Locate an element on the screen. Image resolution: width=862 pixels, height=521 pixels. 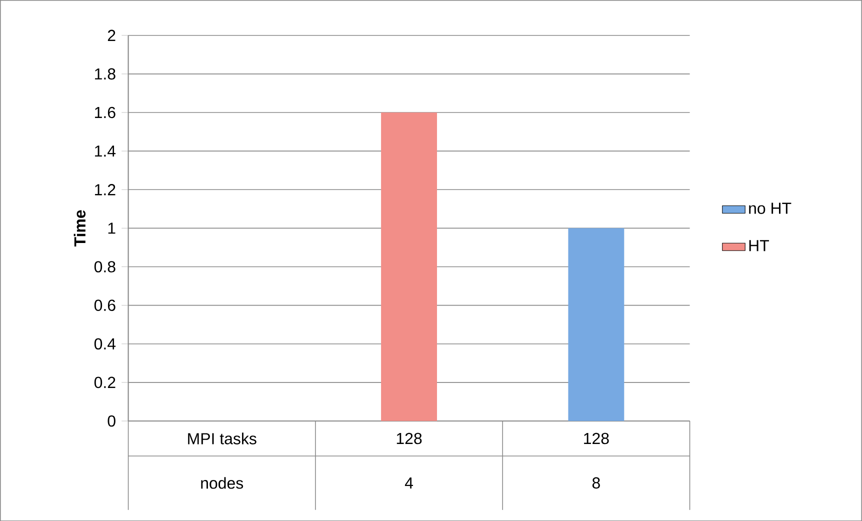
y-tick-label: 1.6 is located at coordinates (105, 112).